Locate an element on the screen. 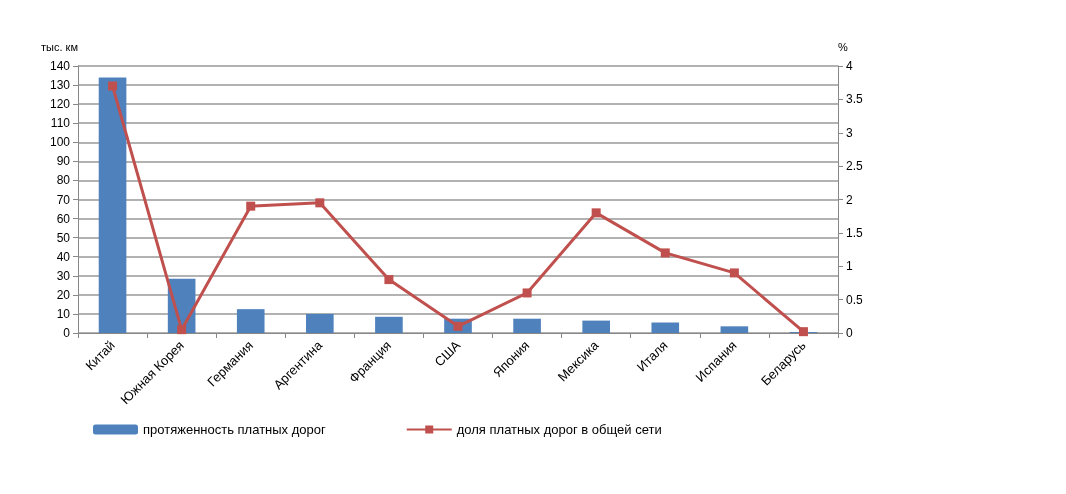 This screenshot has height=494, width=1066. y-tick-label: 140 is located at coordinates (60, 66).